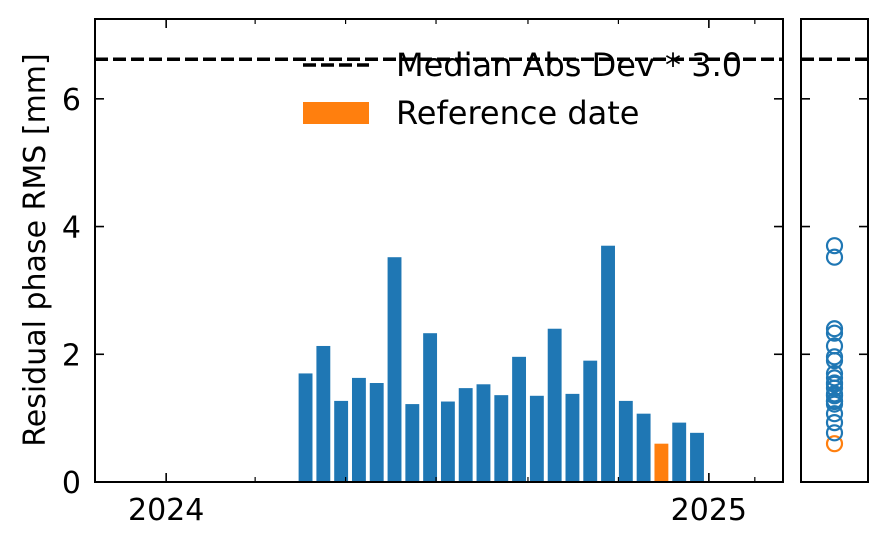 The height and width of the screenshot is (545, 890). I want to click on y-tick-label: 2, so click(71, 355).